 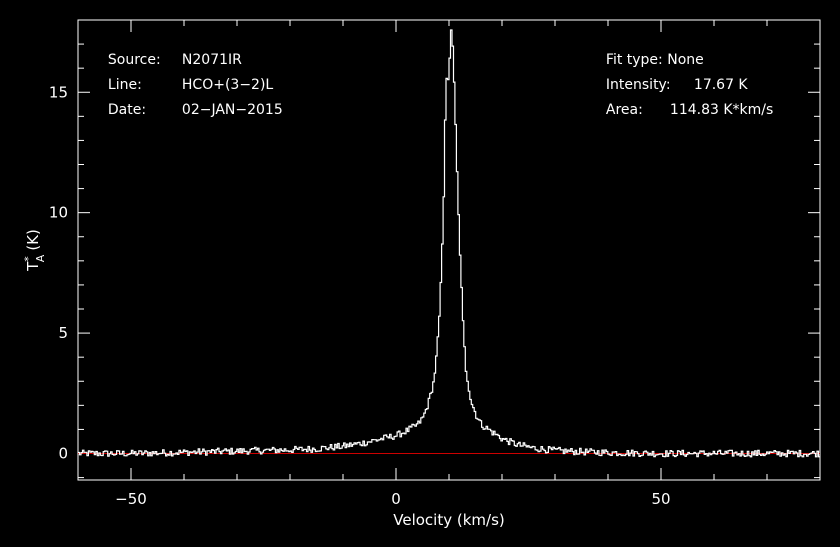 What do you see at coordinates (58, 213) in the screenshot?
I see `y-tick-label: 10` at bounding box center [58, 213].